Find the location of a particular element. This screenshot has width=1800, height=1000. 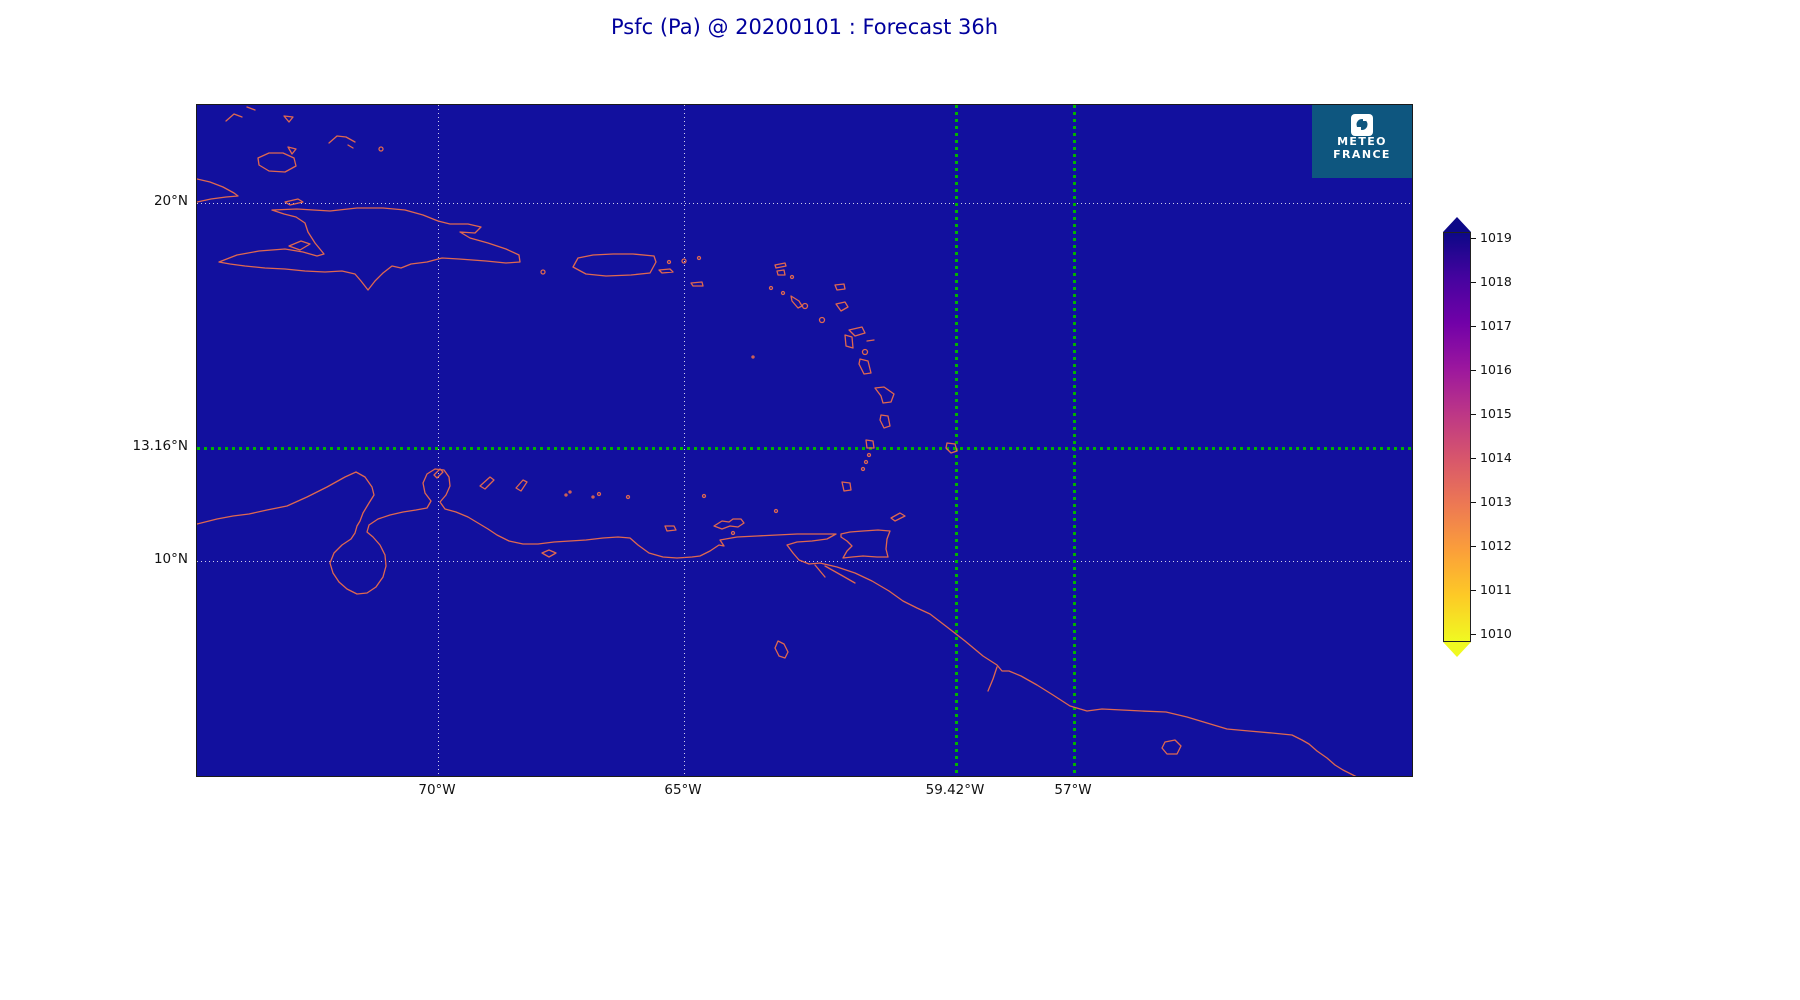

colorbar-tick-label: 1016 is located at coordinates (1496, 369).